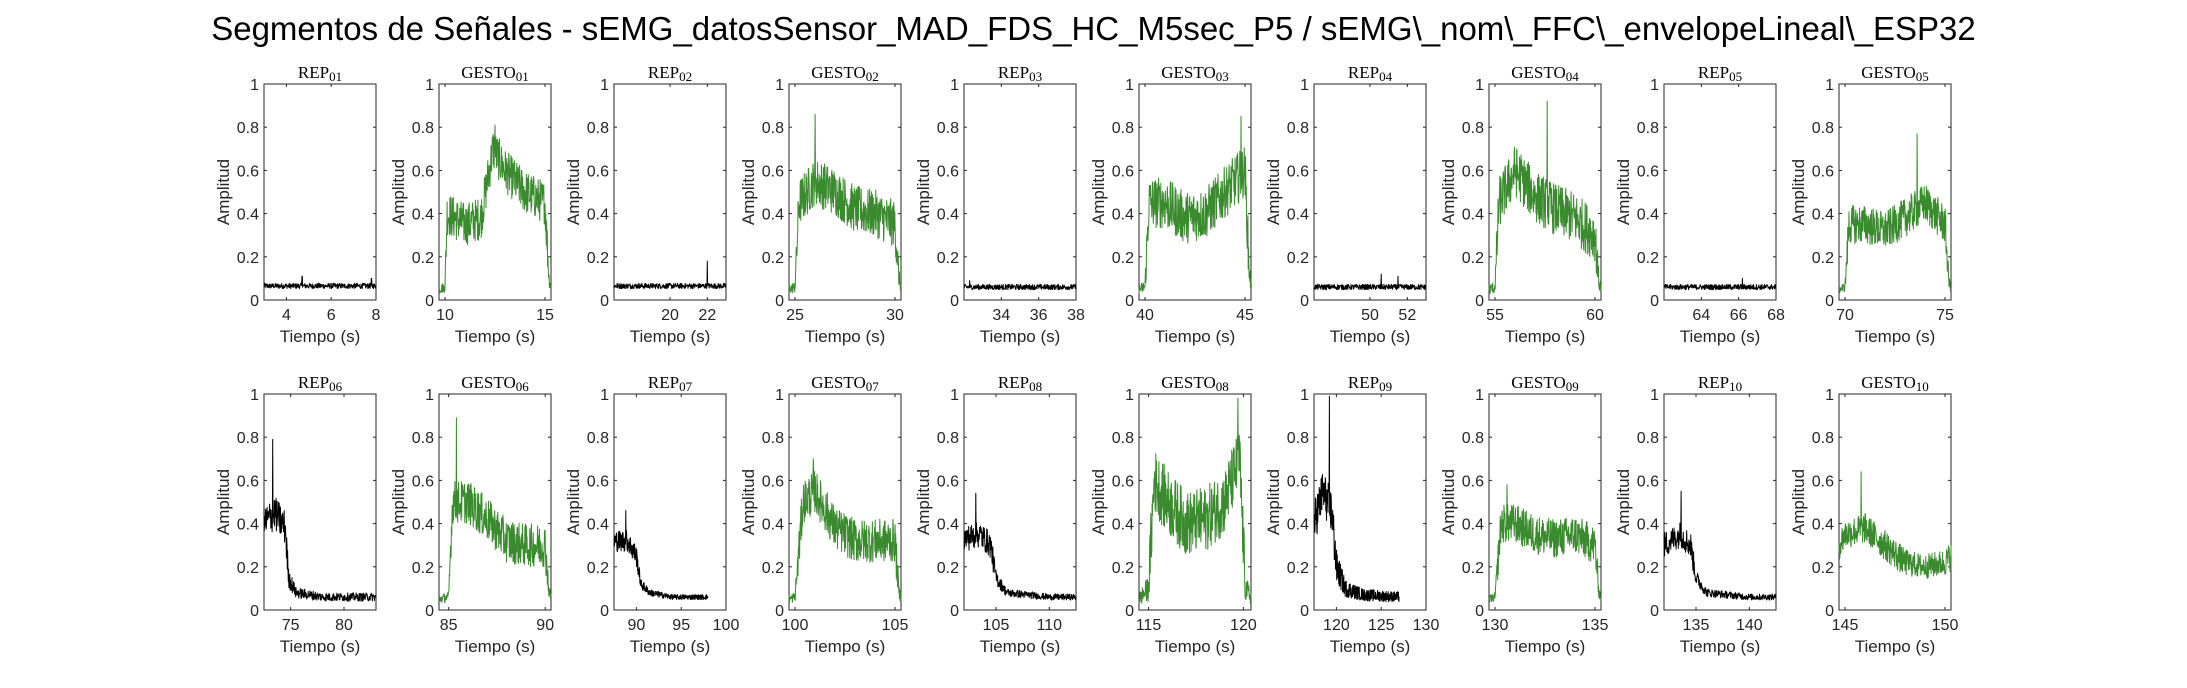  I want to click on subplot-title: REP10, so click(1720, 383).